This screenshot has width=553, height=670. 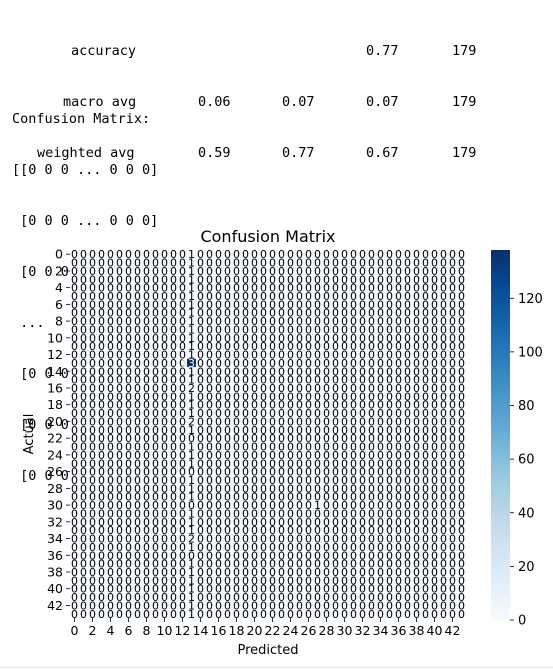 What do you see at coordinates (526, 513) in the screenshot?
I see `colorbar-tick-label: 40` at bounding box center [526, 513].